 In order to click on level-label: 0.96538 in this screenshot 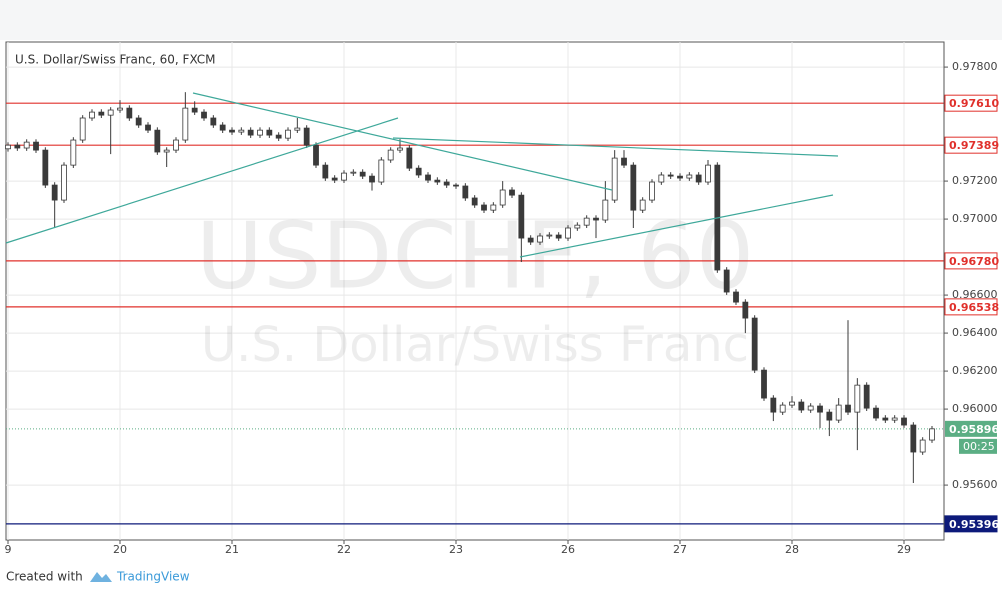, I will do `click(974, 307)`.